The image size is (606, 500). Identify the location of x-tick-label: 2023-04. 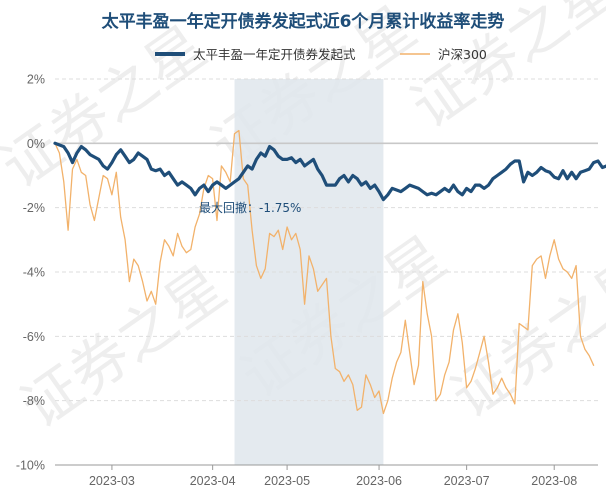
(213, 481).